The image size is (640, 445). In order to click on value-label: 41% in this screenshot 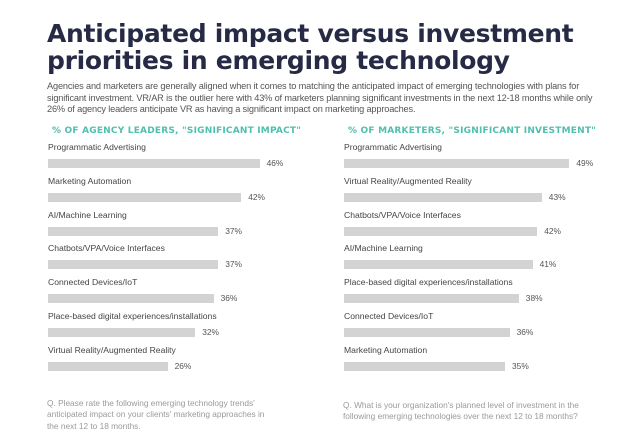, I will do `click(548, 264)`.